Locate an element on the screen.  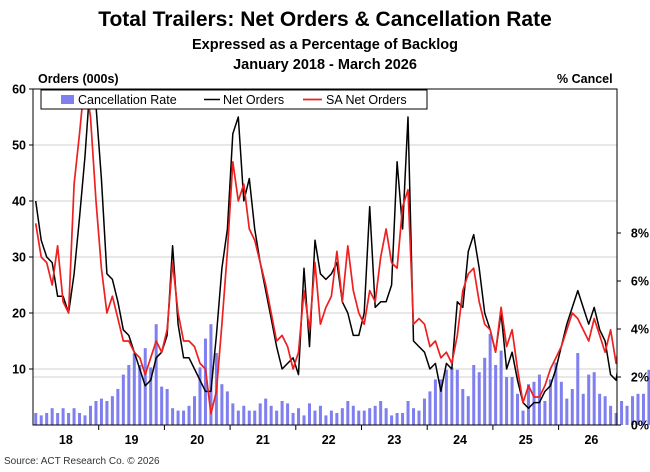
y-left-tick-label: 20 is located at coordinates (19, 314).